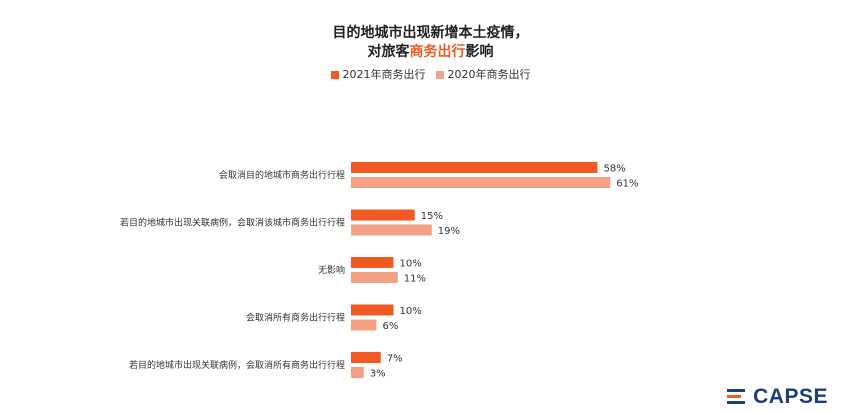 This screenshot has width=861, height=414. I want to click on chart-legend: 2021年商务出行 2020年商务出行, so click(430, 75).